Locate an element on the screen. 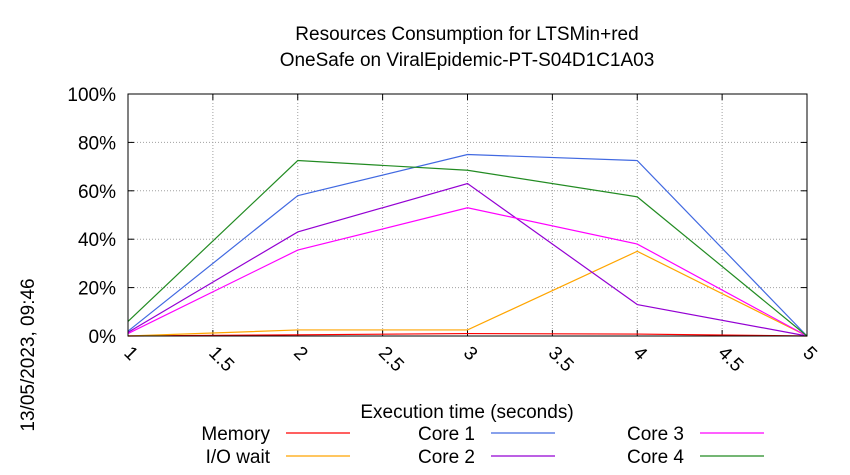 The width and height of the screenshot is (850, 475). chart-title-line-1: Resources Consumption for LTSMin+red is located at coordinates (466, 34).